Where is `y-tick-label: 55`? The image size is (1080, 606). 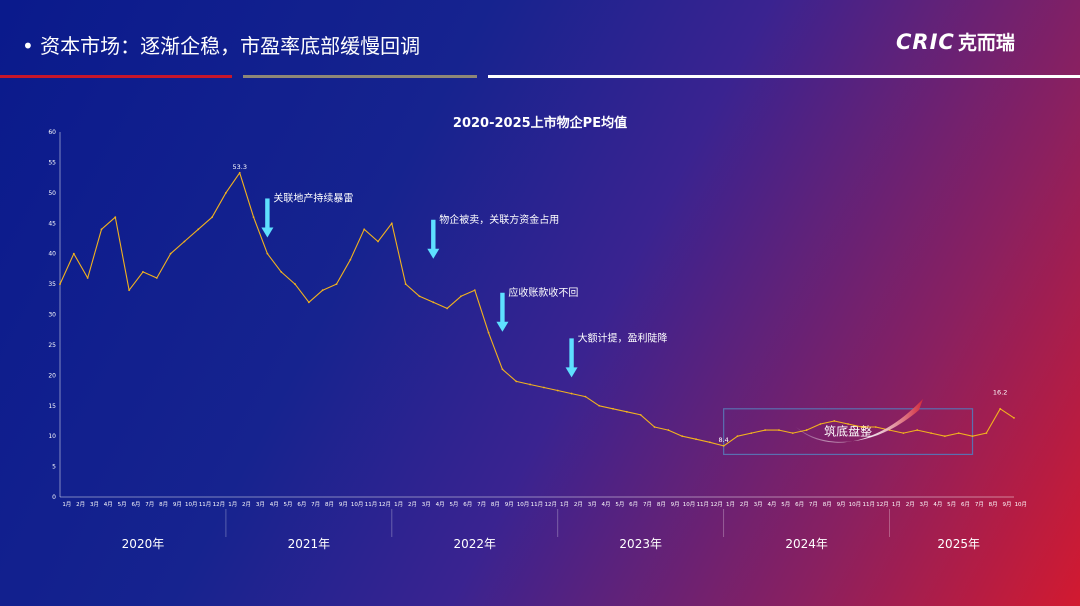 y-tick-label: 55 is located at coordinates (52, 162).